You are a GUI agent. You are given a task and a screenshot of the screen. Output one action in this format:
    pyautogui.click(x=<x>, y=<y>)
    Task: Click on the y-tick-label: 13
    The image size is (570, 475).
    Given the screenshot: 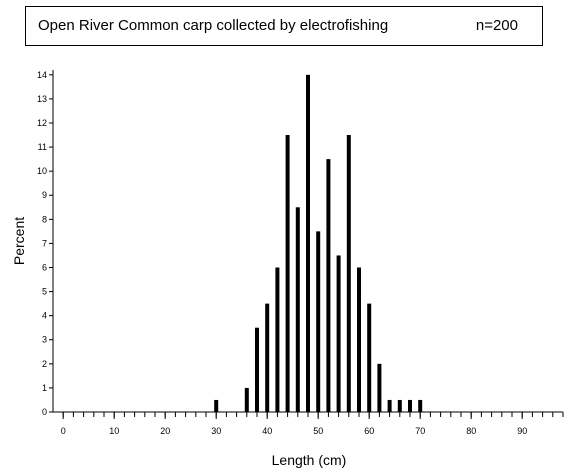 What is the action you would take?
    pyautogui.click(x=42, y=99)
    